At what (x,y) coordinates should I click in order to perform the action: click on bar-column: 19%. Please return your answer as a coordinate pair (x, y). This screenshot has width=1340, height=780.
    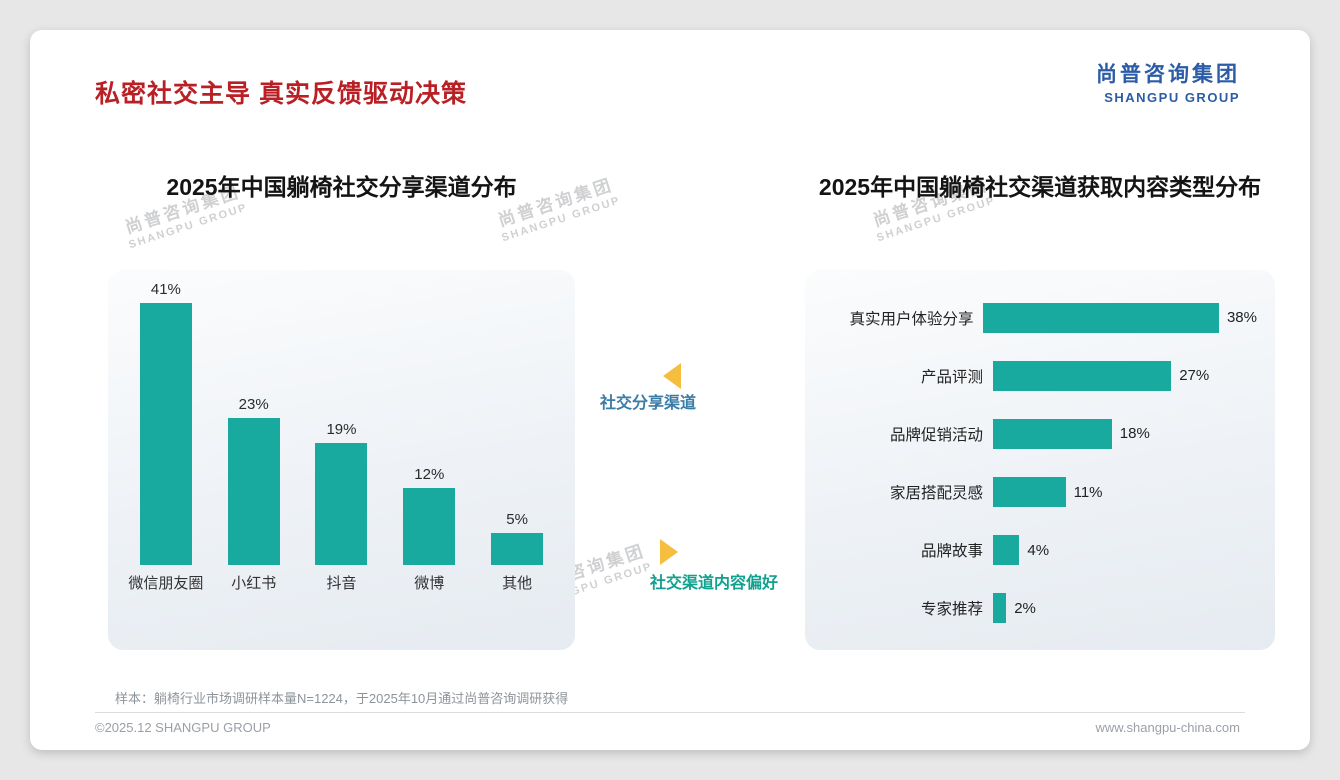
    Looking at the image, I should click on (342, 493).